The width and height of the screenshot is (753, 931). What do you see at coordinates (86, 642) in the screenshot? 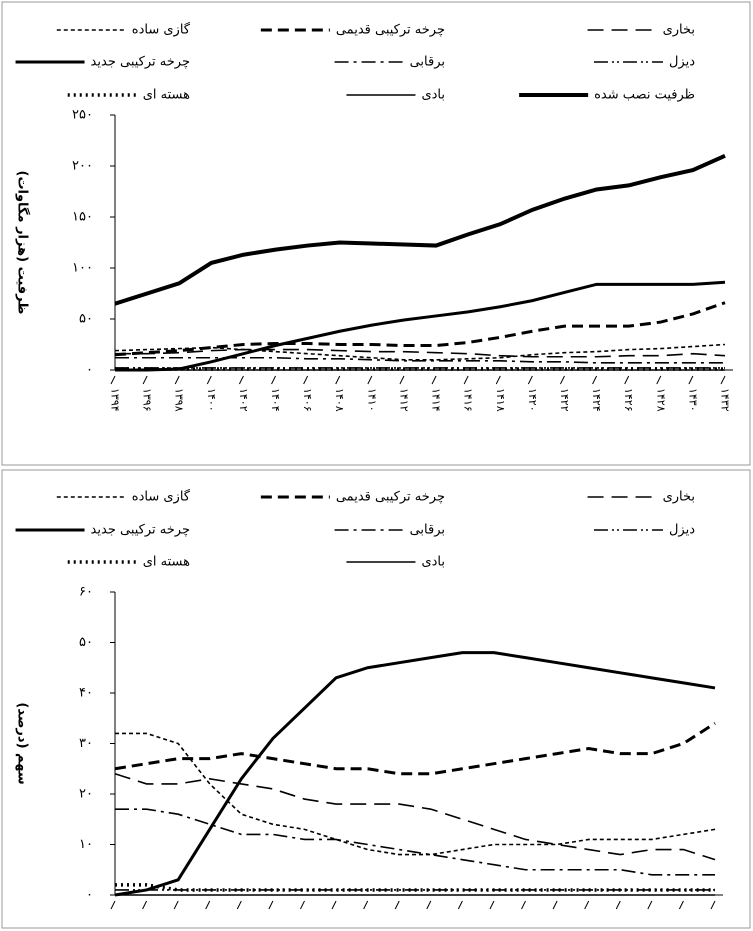
I see `y-tick-label: ۵۰` at bounding box center [86, 642].